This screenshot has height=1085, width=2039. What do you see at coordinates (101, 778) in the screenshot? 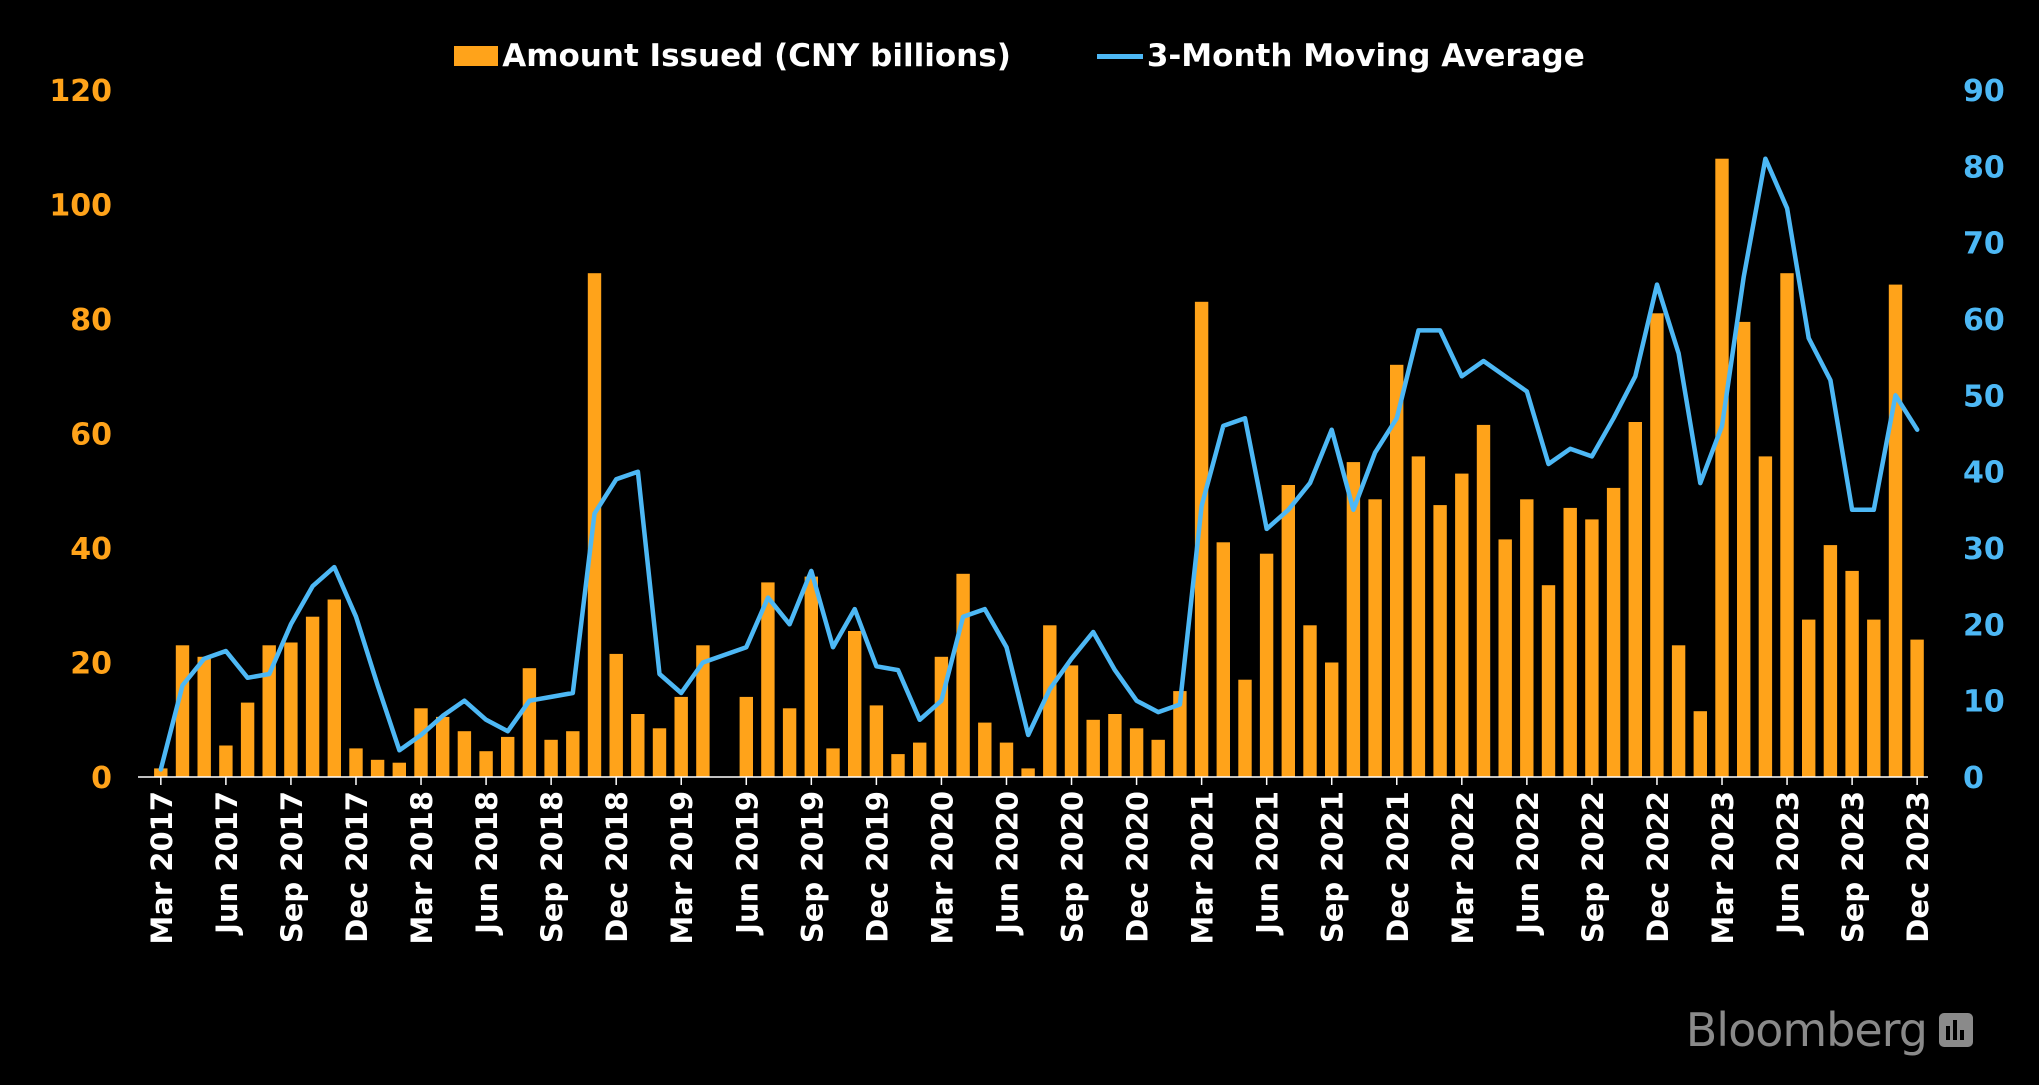
I see `y-left-tick-label: 0` at bounding box center [101, 778].